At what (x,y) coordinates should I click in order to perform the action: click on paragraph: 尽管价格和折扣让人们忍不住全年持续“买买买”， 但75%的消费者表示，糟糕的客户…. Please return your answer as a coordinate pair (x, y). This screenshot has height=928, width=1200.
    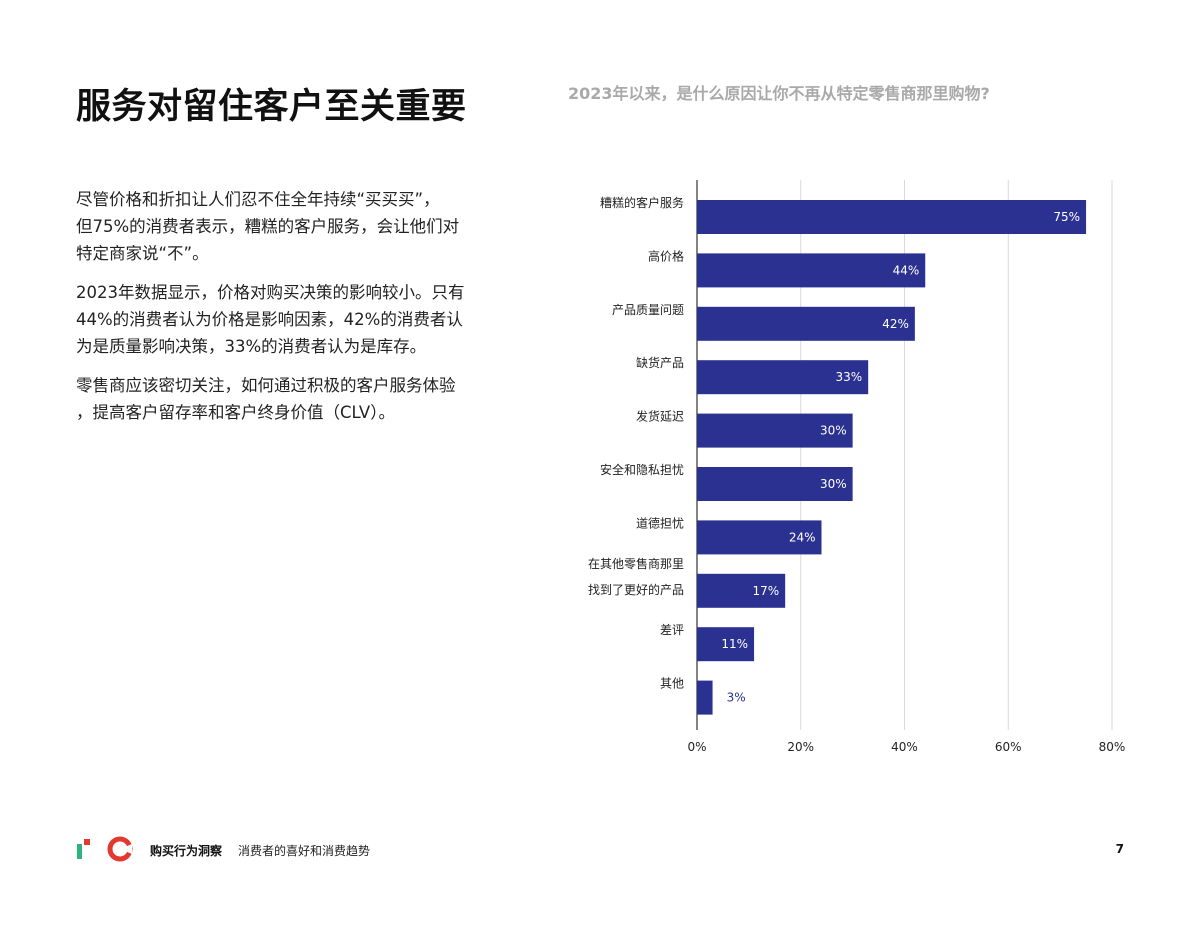
    Looking at the image, I should click on (296, 226).